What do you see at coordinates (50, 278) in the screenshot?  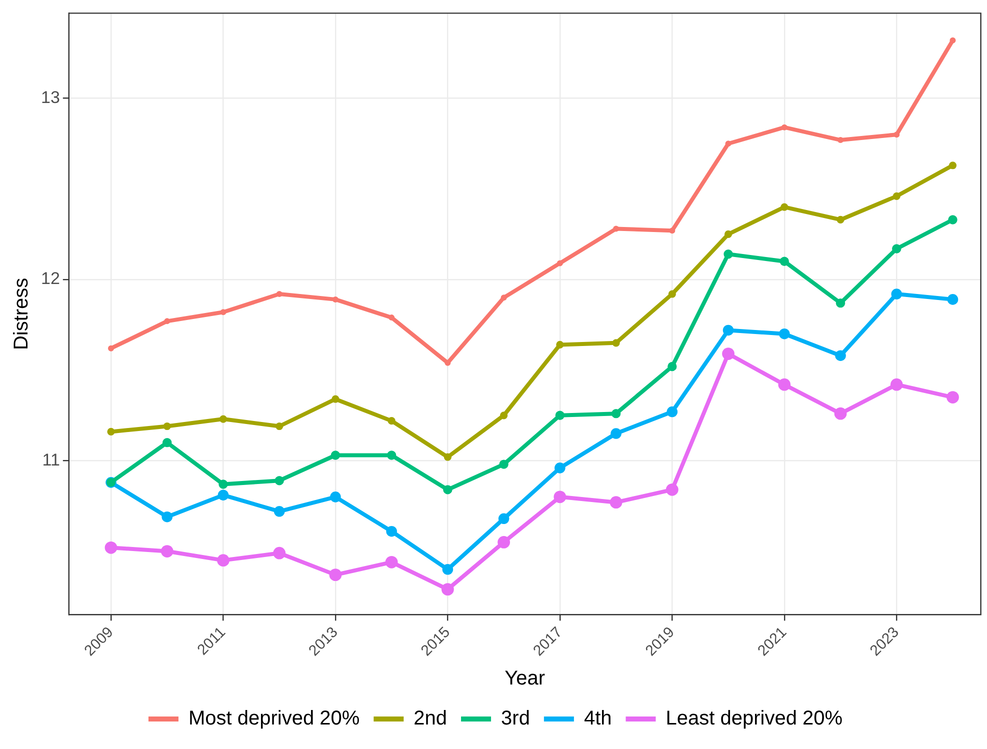 I see `y-tick-label: 12` at bounding box center [50, 278].